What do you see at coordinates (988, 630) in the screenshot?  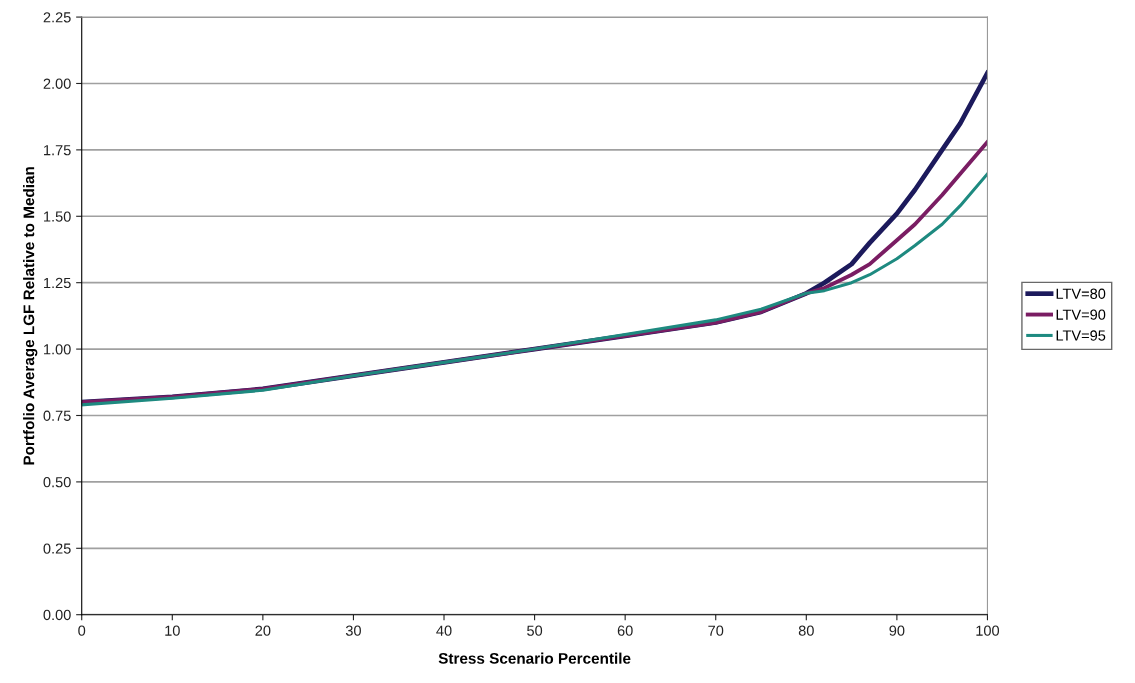 I see `x-tick-label: 100` at bounding box center [988, 630].